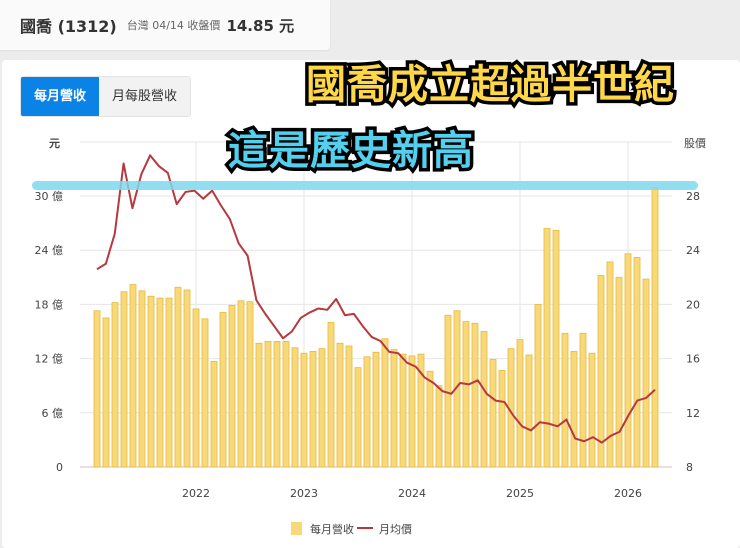 The height and width of the screenshot is (548, 740). Describe the element at coordinates (490, 85) in the screenshot. I see `overlay-caption-1: 國喬成立超過半世紀` at that location.